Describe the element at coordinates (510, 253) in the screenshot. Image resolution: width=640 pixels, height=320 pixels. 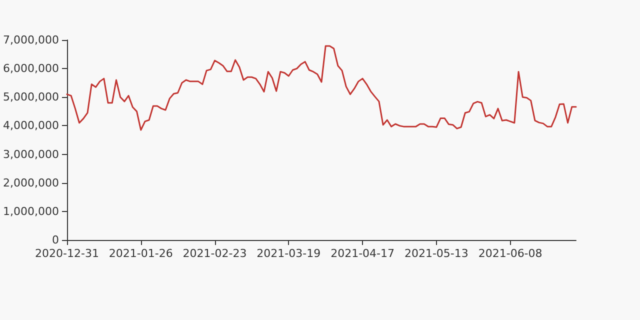
I see `x-tick-label: 2021-06-08` at that location.